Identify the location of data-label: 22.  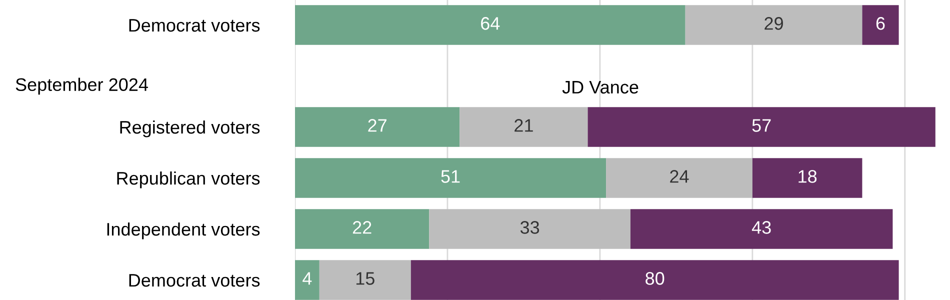
(362, 227).